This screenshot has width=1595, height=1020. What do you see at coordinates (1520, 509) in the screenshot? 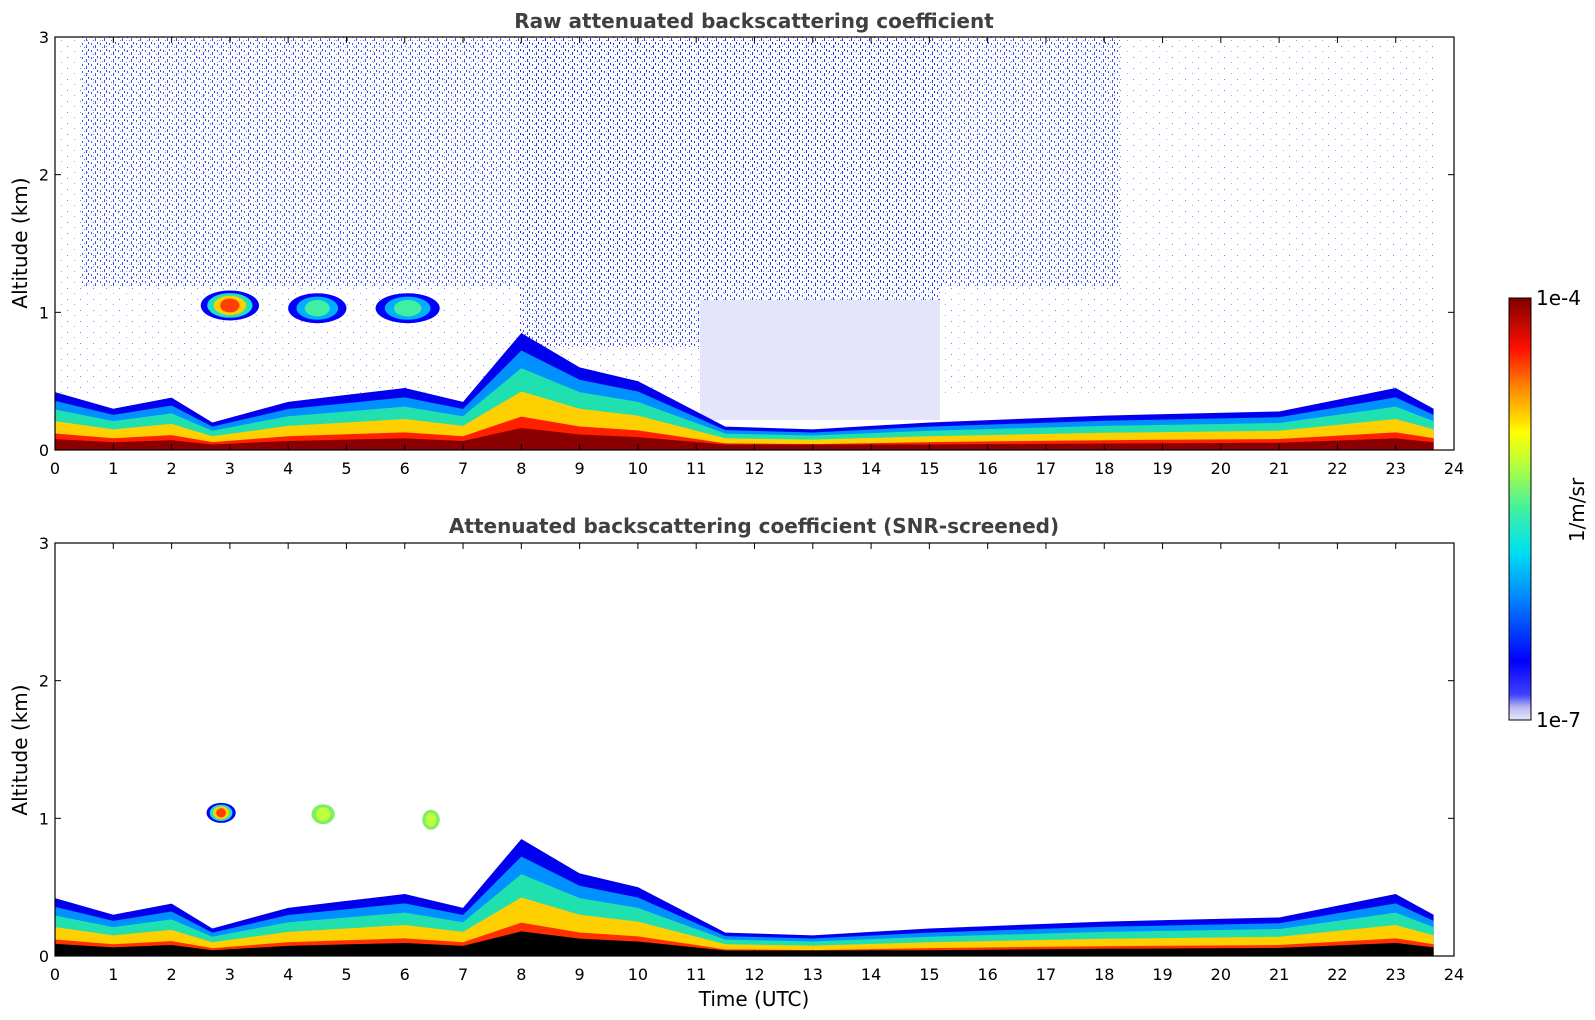
I see `colorbar-gradient` at bounding box center [1520, 509].